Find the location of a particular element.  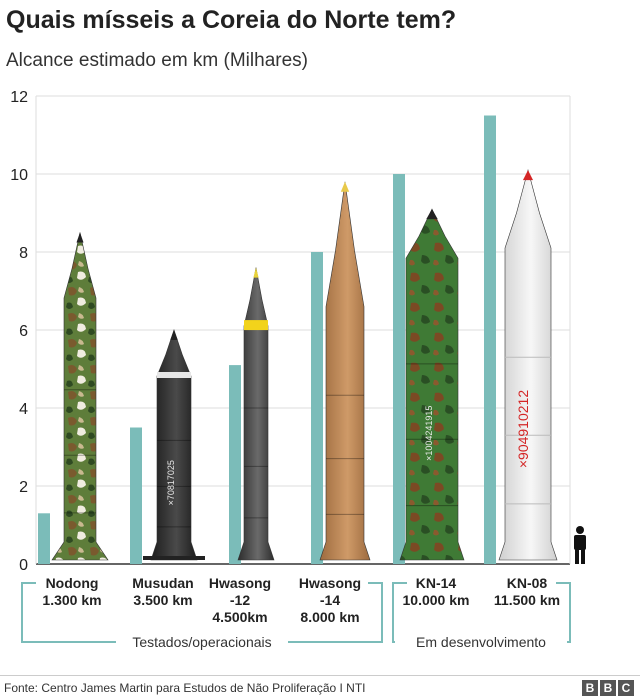

page-title: Quais mísseis a Coreia do Norte tem? is located at coordinates (231, 20).